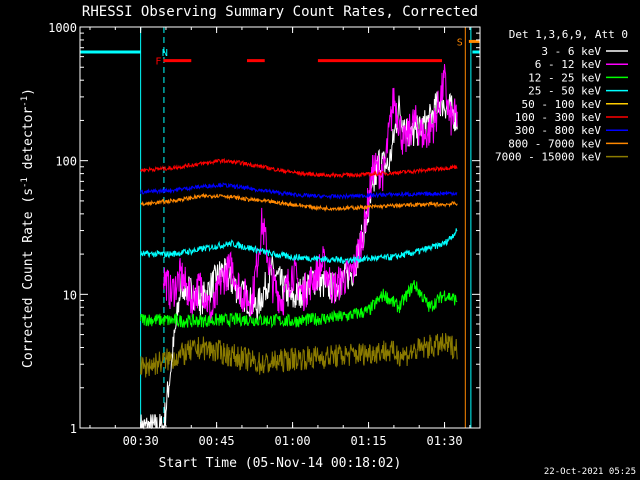 The height and width of the screenshot is (480, 640). I want to click on x-axis-label: Start Time (05-Nov-14 00:18:02), so click(280, 463).